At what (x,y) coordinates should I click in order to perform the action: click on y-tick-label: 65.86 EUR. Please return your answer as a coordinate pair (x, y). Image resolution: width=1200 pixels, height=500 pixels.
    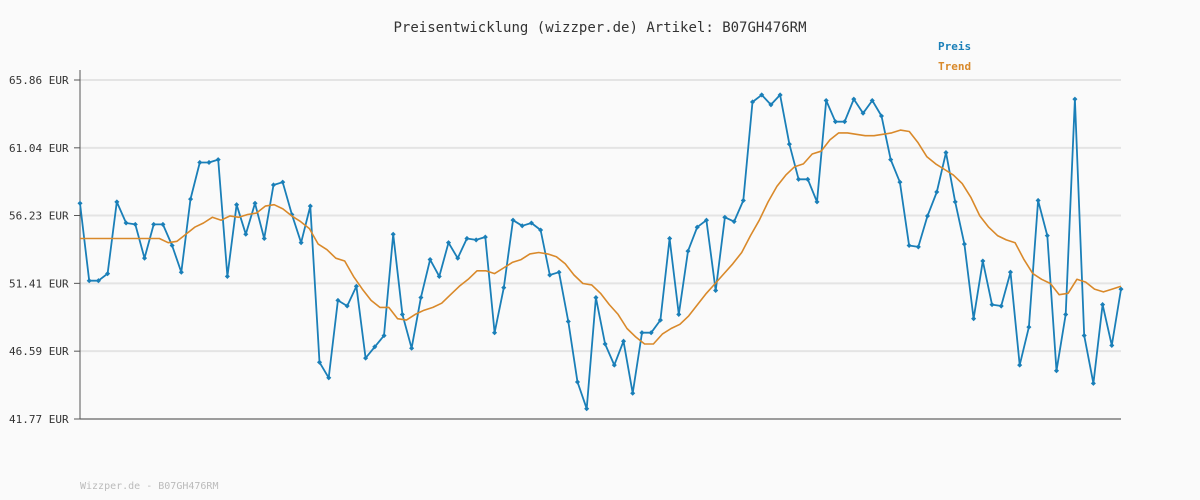
    Looking at the image, I should click on (39, 80).